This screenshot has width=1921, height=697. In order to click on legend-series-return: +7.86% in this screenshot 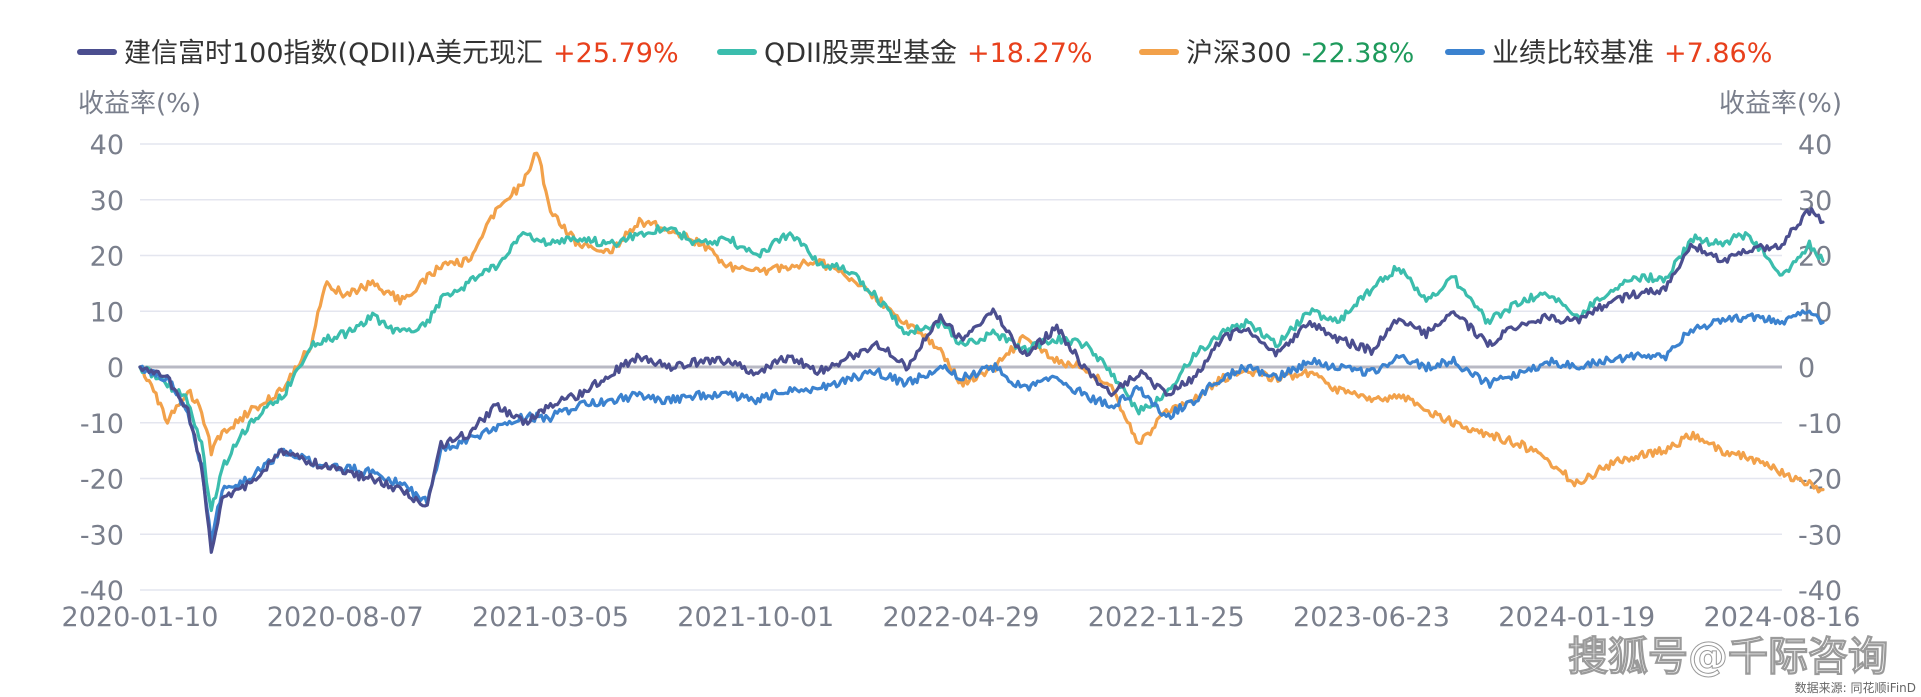, I will do `click(1718, 53)`.